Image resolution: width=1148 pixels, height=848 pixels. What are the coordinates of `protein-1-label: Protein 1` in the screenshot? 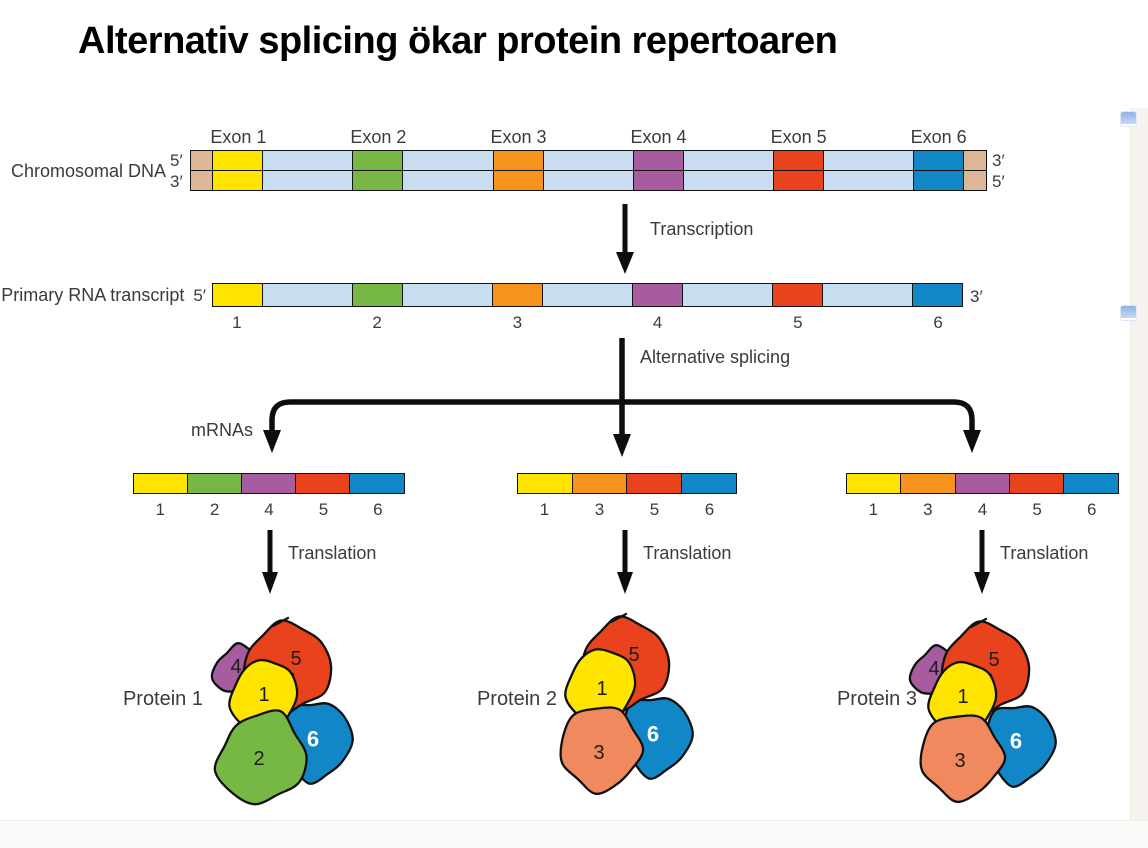 It's located at (162, 699).